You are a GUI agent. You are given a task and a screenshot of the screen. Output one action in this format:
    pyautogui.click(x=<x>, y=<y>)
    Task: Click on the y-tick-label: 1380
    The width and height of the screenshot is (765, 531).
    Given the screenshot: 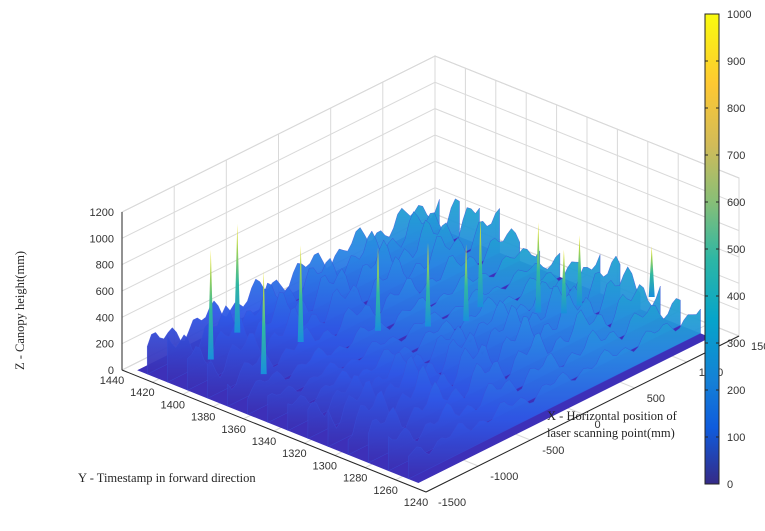 What is the action you would take?
    pyautogui.click(x=203, y=418)
    